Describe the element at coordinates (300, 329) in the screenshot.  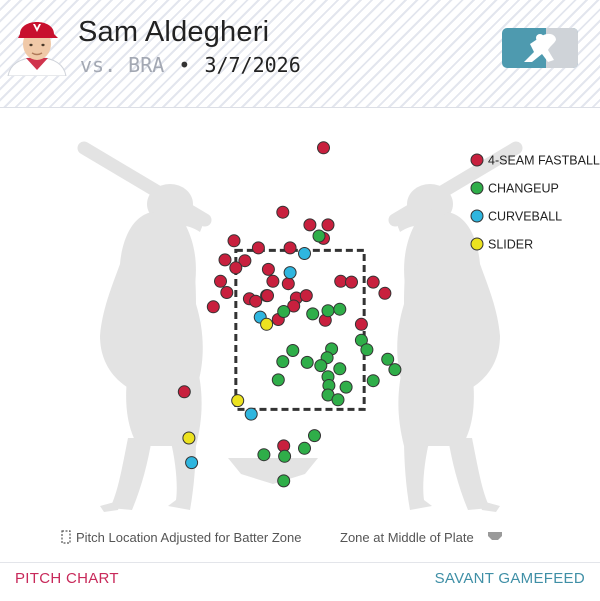
I see `strike-zone-box` at that location.